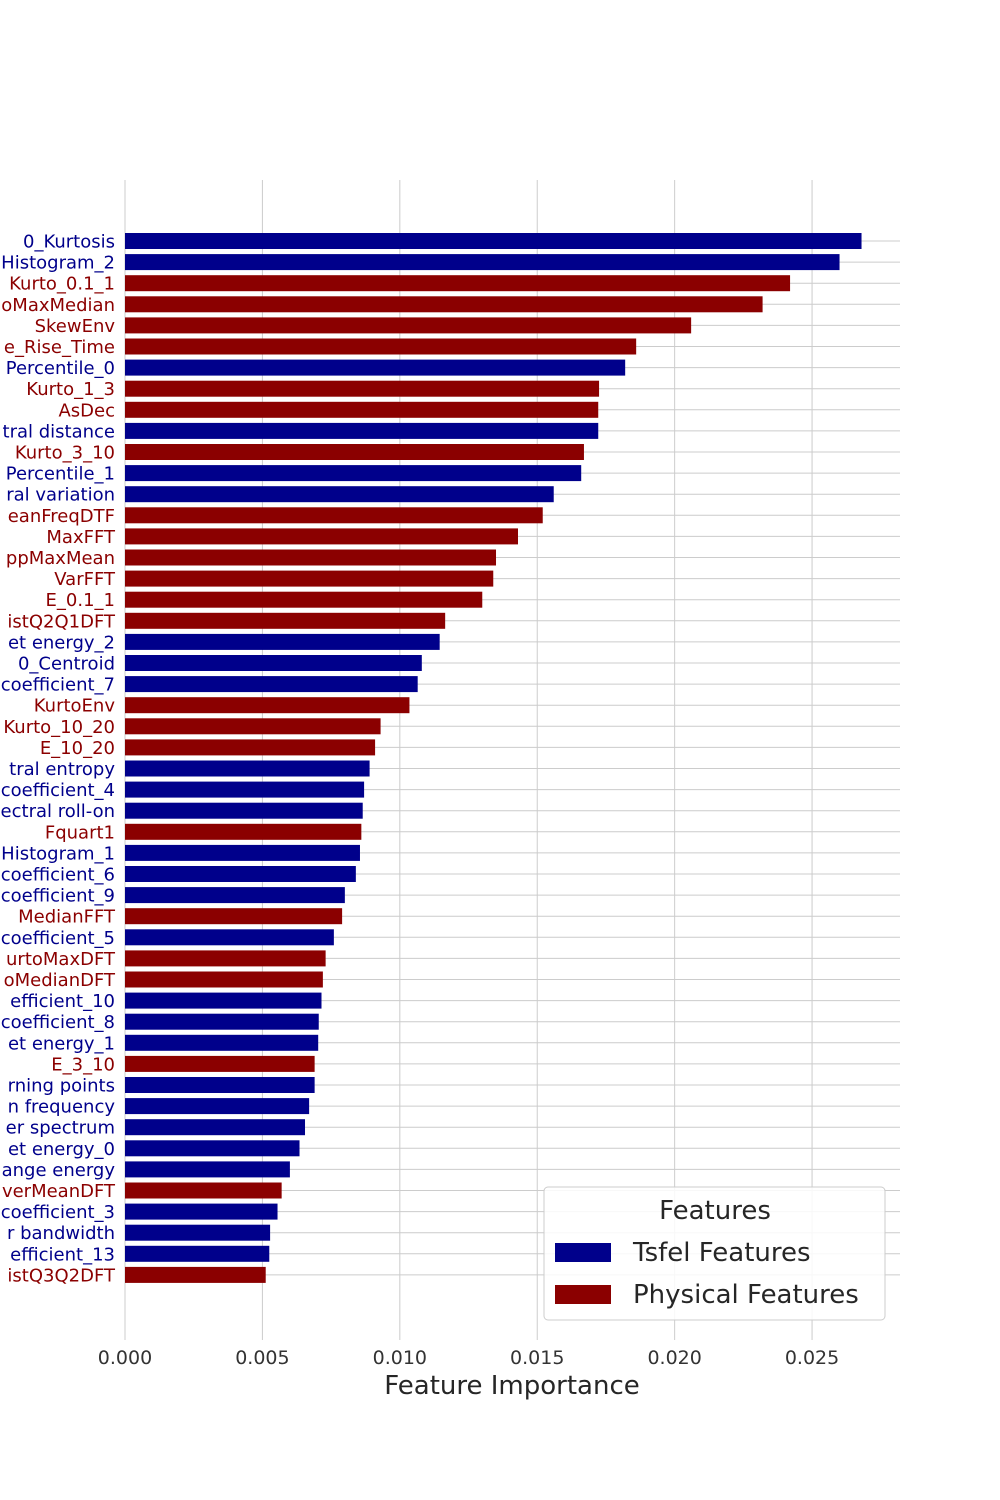 The height and width of the screenshot is (1500, 1000). I want to click on category-label: ectral roll-on, so click(58, 811).